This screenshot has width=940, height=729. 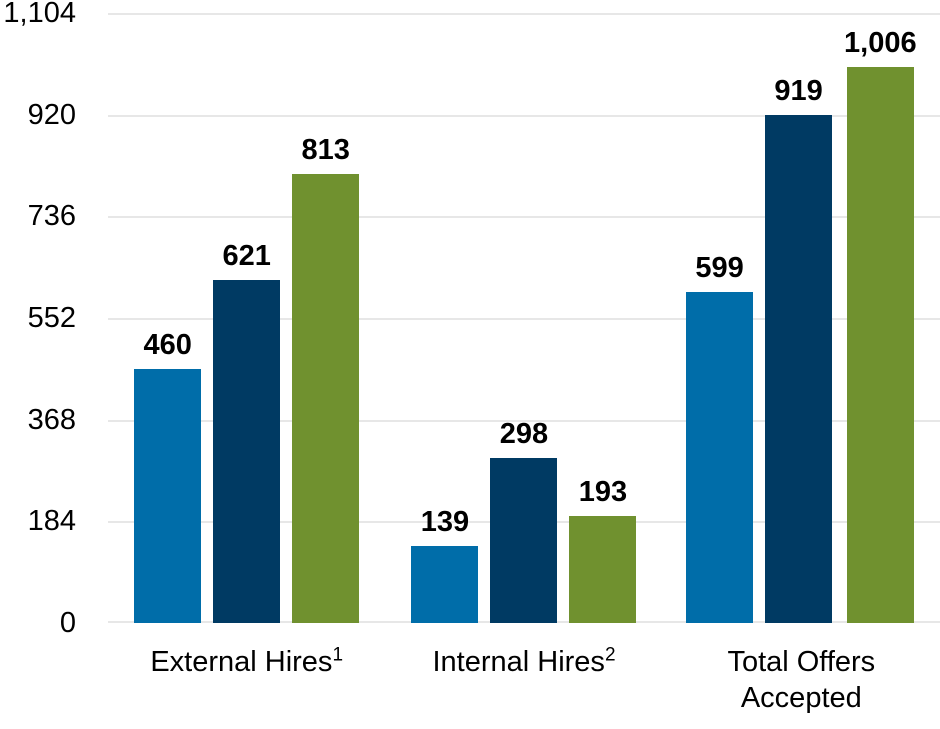 I want to click on bar-with-label: 139, so click(x=445, y=318).